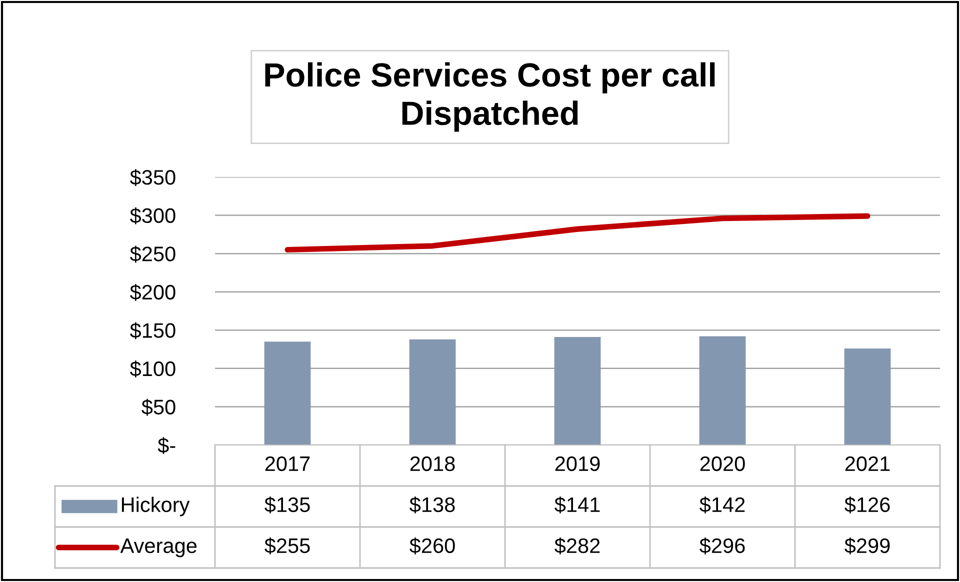 Image resolution: width=960 pixels, height=582 pixels. Describe the element at coordinates (432, 545) in the screenshot. I see `data-label: $260` at that location.